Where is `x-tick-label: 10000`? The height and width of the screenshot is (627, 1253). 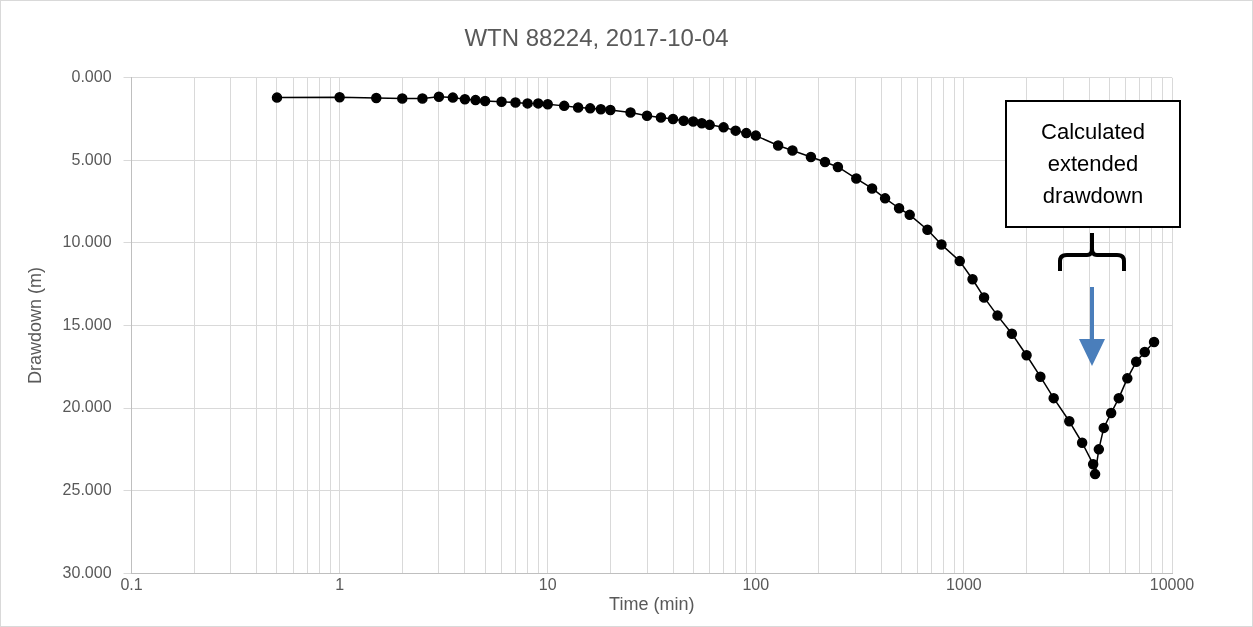 x-tick-label: 10000 is located at coordinates (1172, 585).